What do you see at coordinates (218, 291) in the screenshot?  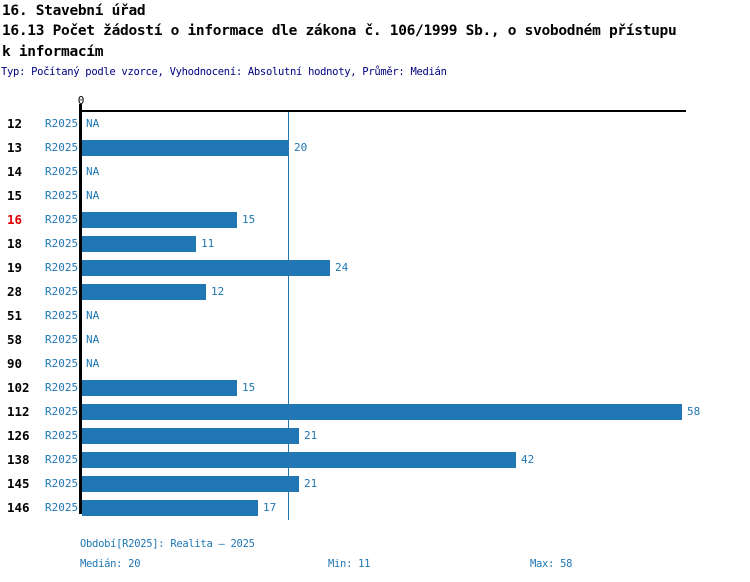 I see `value-label: 12` at bounding box center [218, 291].